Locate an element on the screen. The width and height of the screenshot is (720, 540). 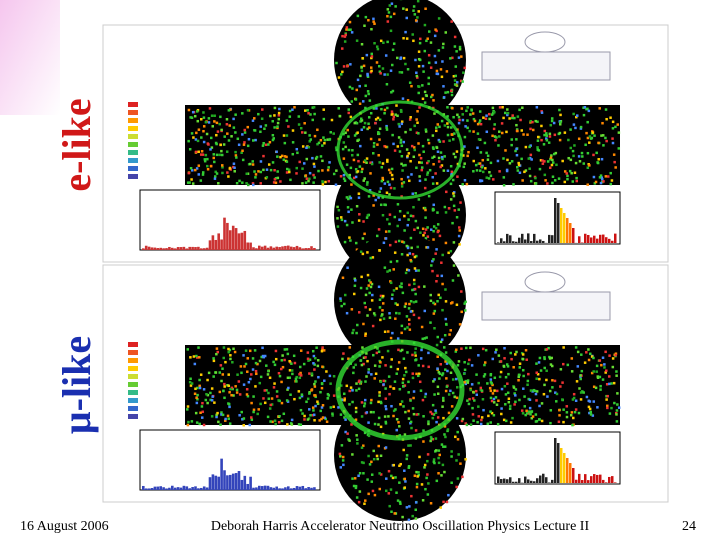
scale-step is located at coordinates (133, 128).